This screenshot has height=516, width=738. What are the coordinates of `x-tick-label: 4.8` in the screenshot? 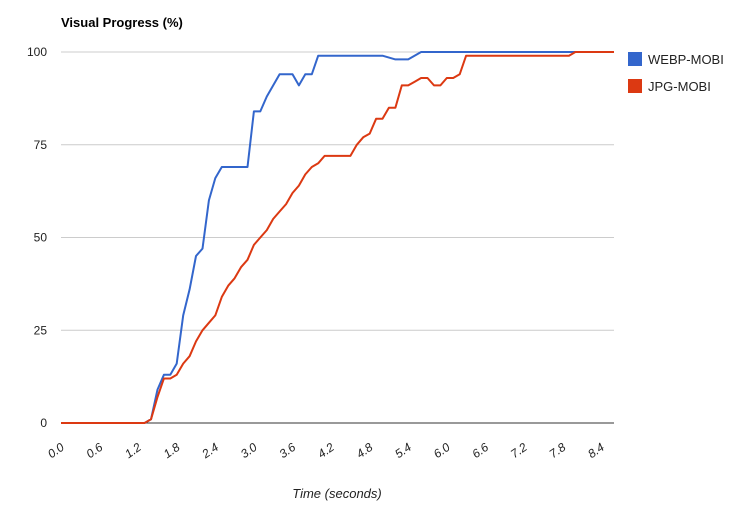 It's located at (365, 450).